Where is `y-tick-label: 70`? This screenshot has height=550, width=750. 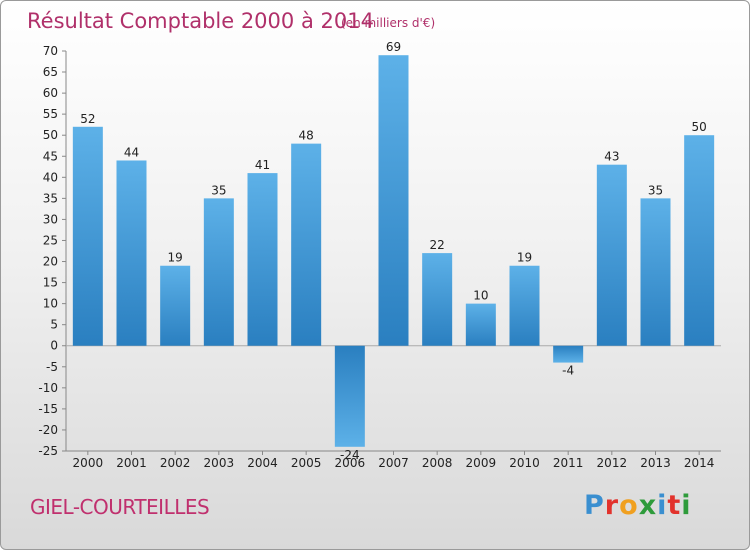
y-tick-label: 70 is located at coordinates (50, 51).